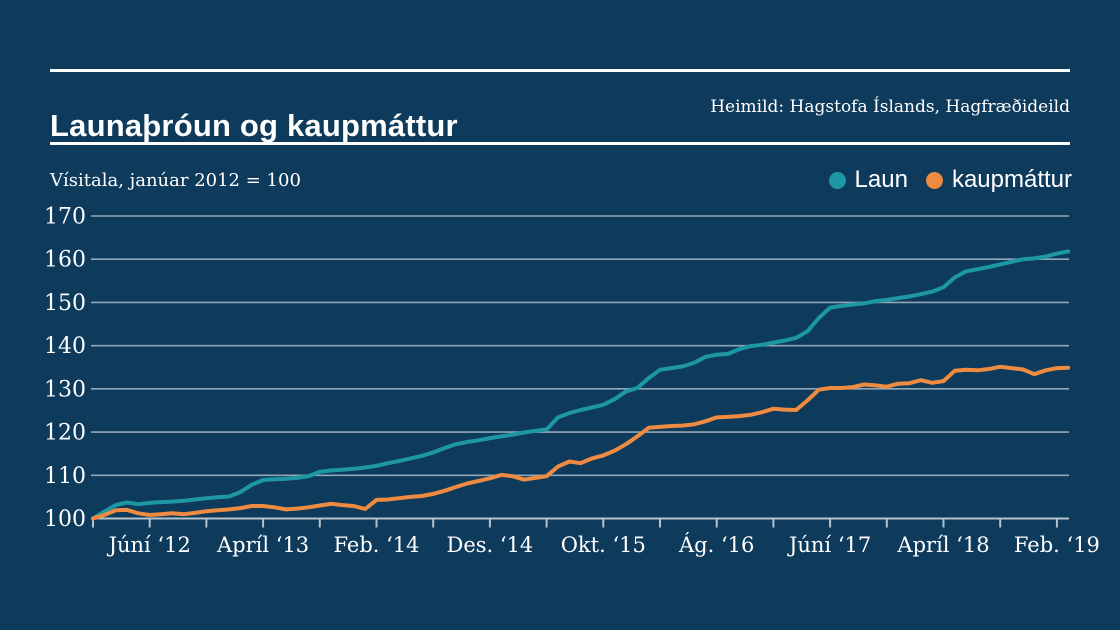  I want to click on x-tick-label: Ág. ‘16, so click(716, 545).